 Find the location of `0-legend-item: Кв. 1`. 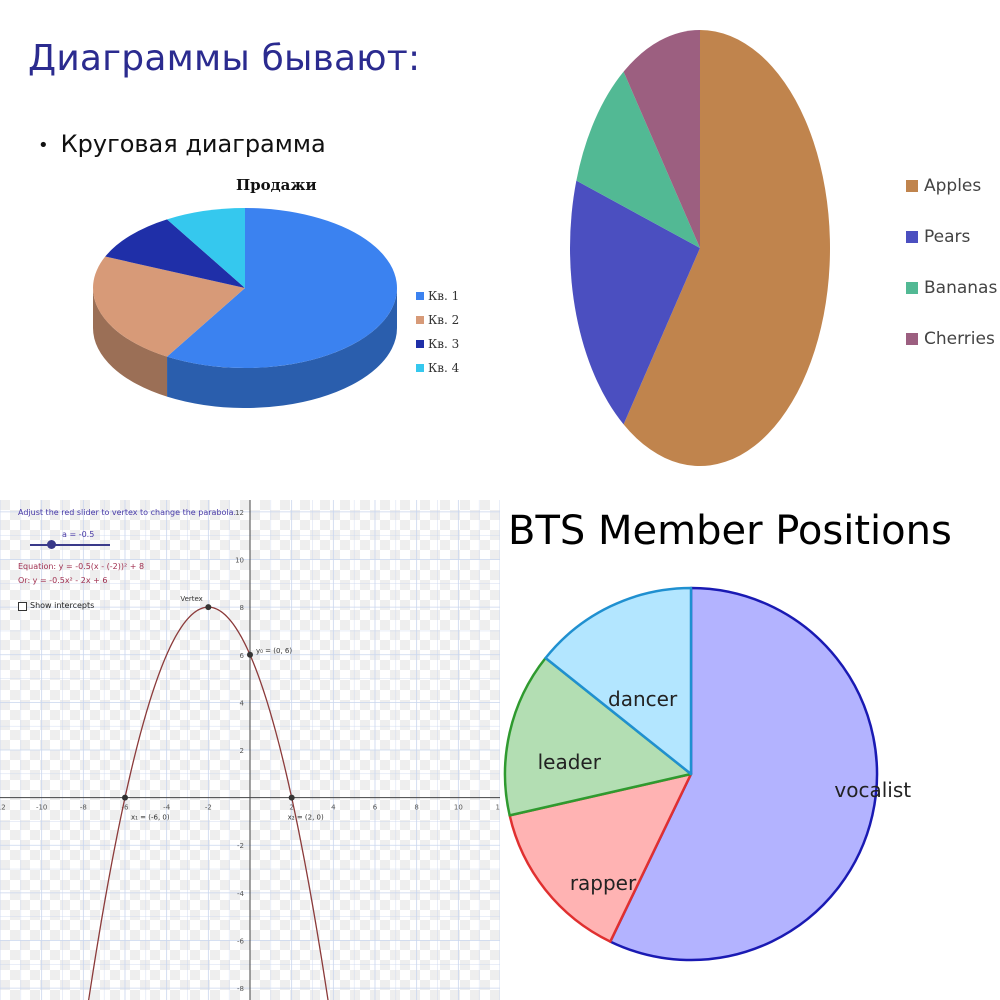

0-legend-item: Кв. 1 is located at coordinates (437, 296).